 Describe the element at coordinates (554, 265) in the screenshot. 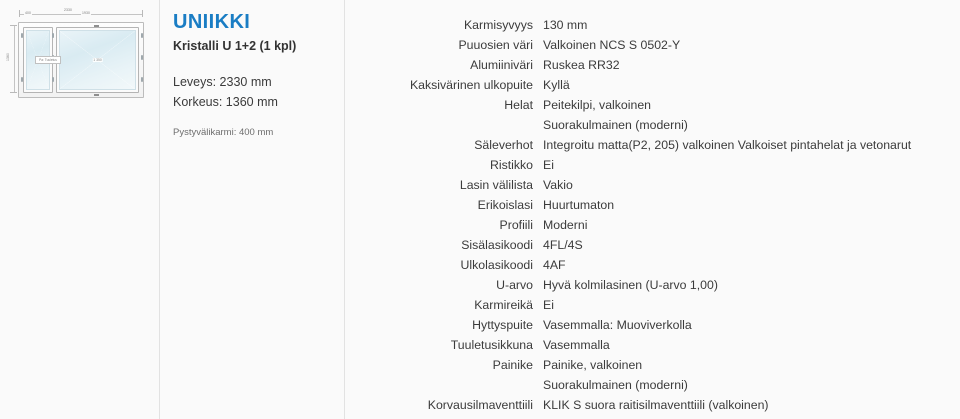

I see `spec-value: 4AF` at that location.